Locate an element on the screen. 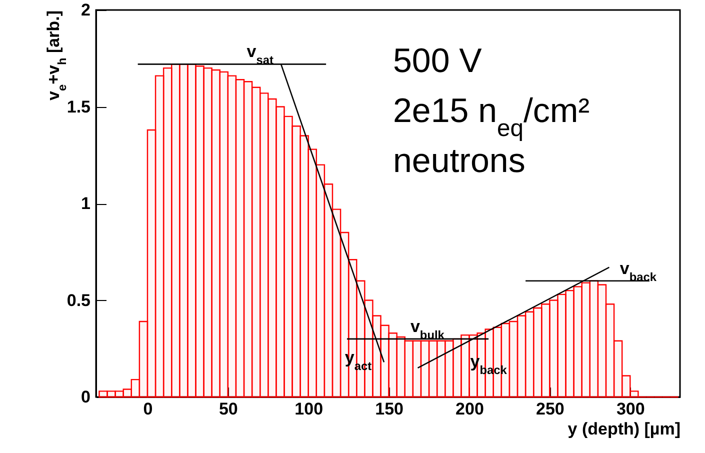 This screenshot has width=705, height=453. x-tick-label: 200 is located at coordinates (470, 409).